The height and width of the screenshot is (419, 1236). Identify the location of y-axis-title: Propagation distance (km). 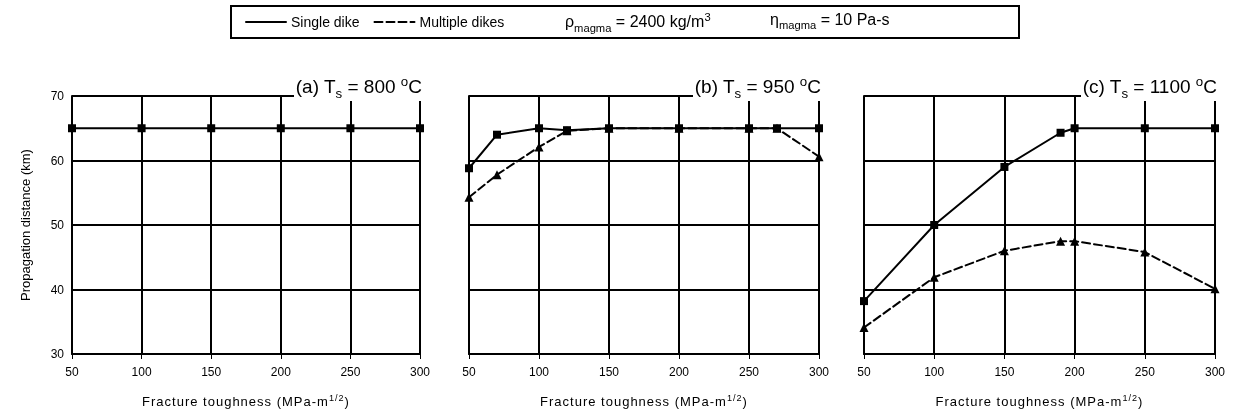
(25, 225).